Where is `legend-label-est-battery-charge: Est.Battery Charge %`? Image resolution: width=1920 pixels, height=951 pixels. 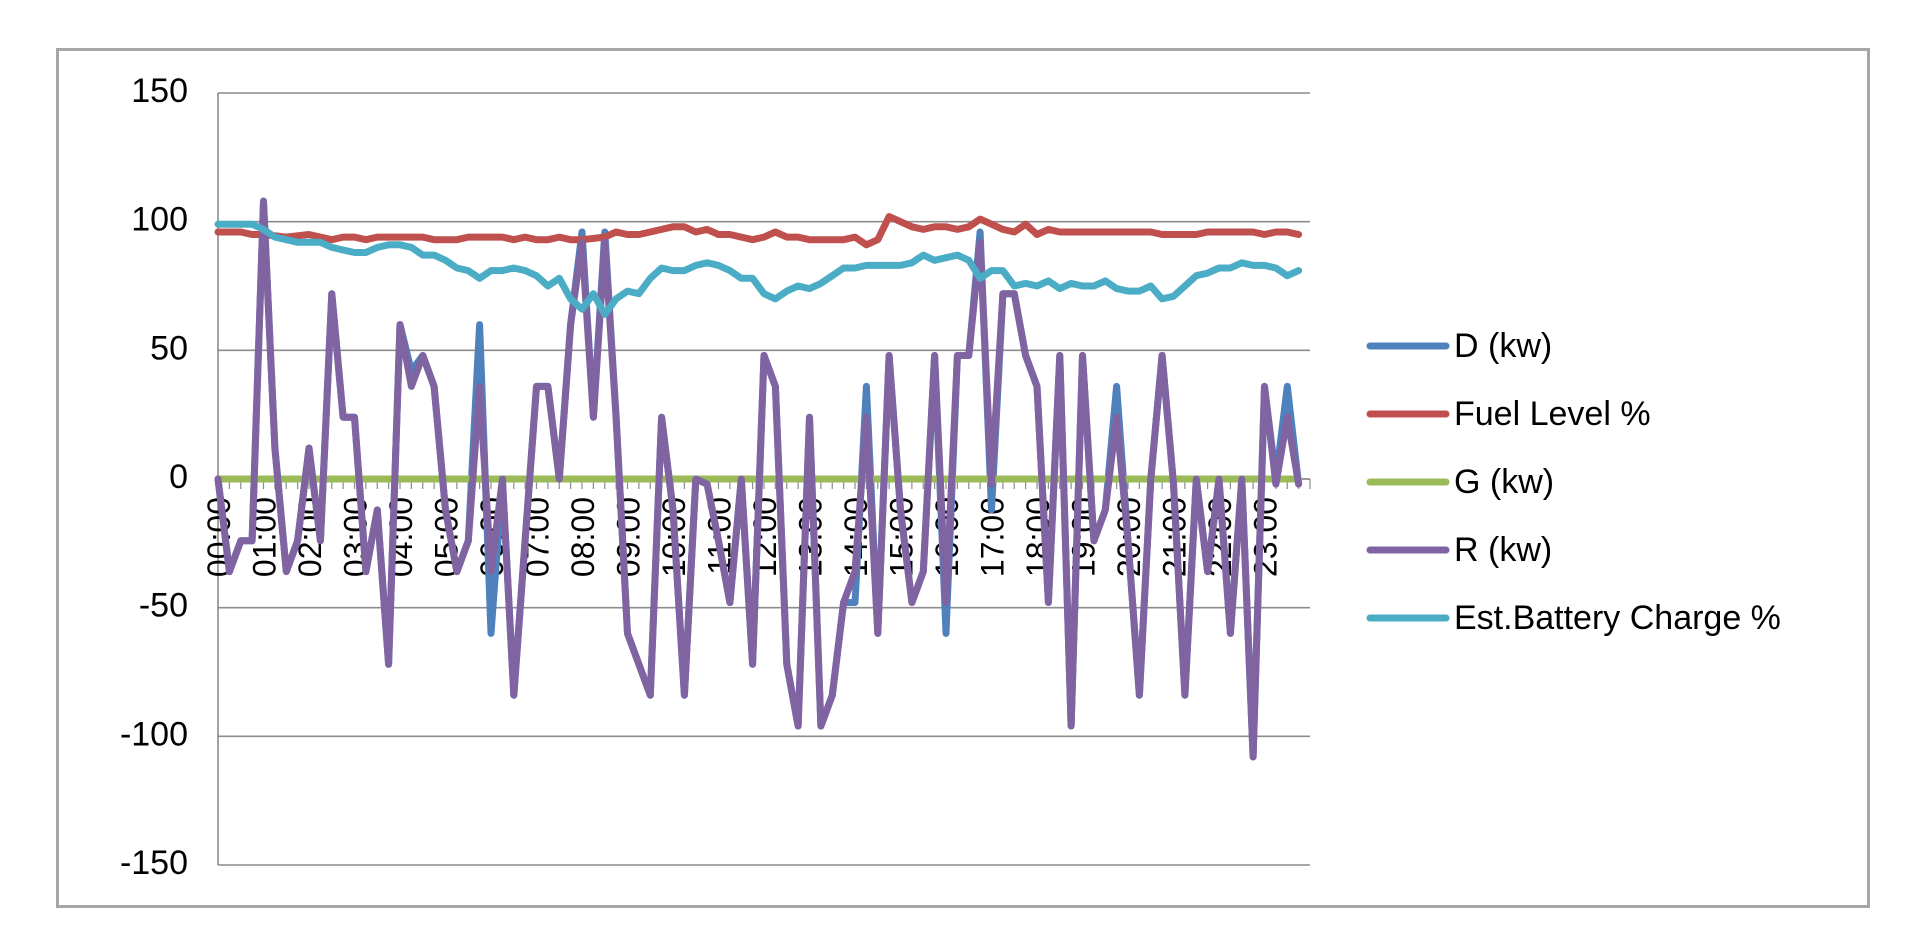 legend-label-est-battery-charge: Est.Battery Charge % is located at coordinates (1617, 618).